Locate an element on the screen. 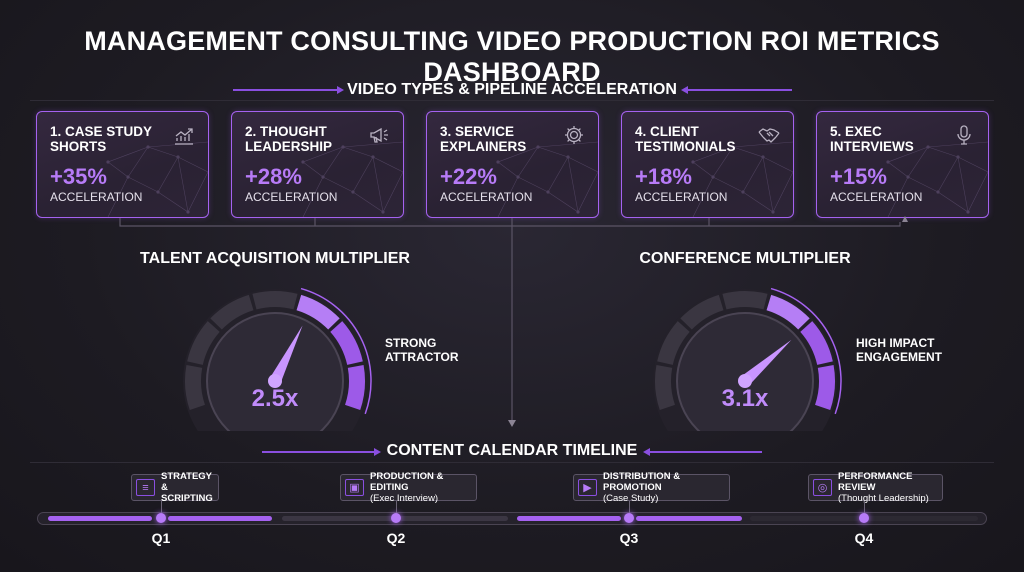  milestone-text: STRATEGY & SCRIPTING is located at coordinates (187, 487).